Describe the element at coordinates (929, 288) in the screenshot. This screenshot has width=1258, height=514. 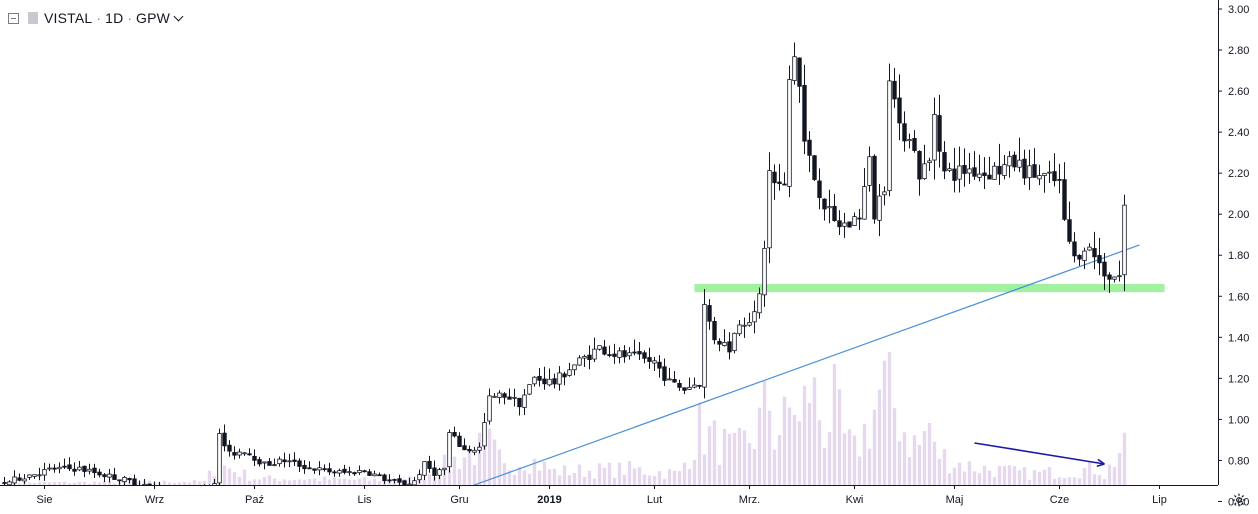
I see `support-zone` at that location.